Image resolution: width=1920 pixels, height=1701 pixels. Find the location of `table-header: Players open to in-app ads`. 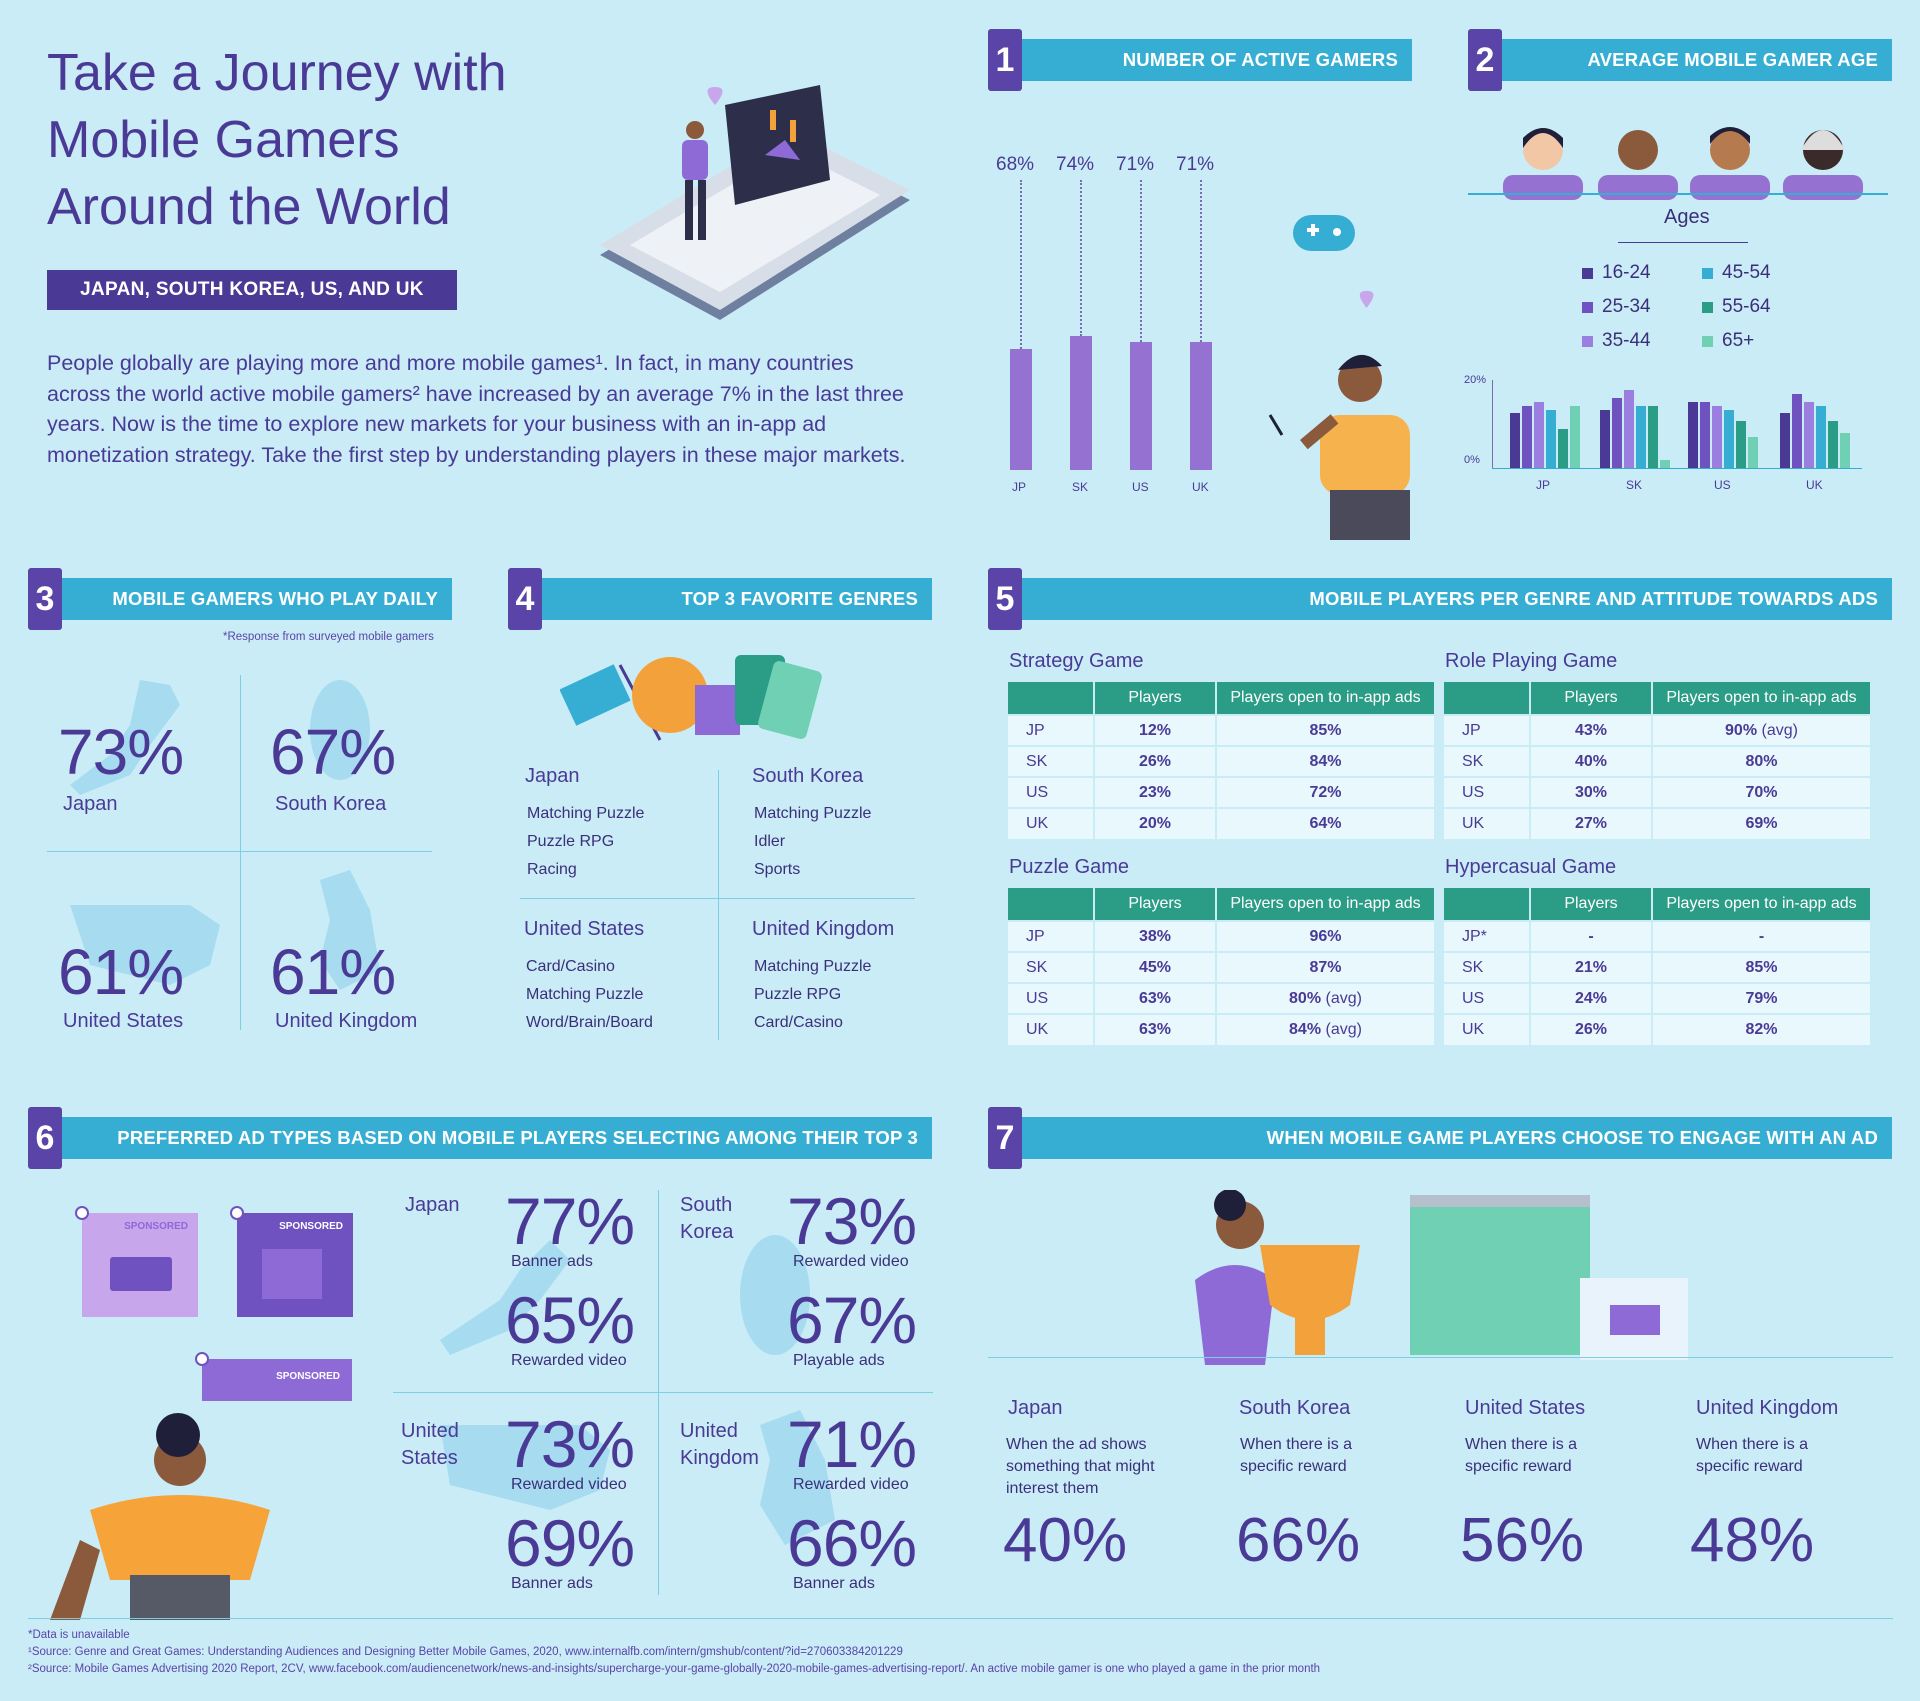

table-header: Players open to in-app ads is located at coordinates (1326, 904).